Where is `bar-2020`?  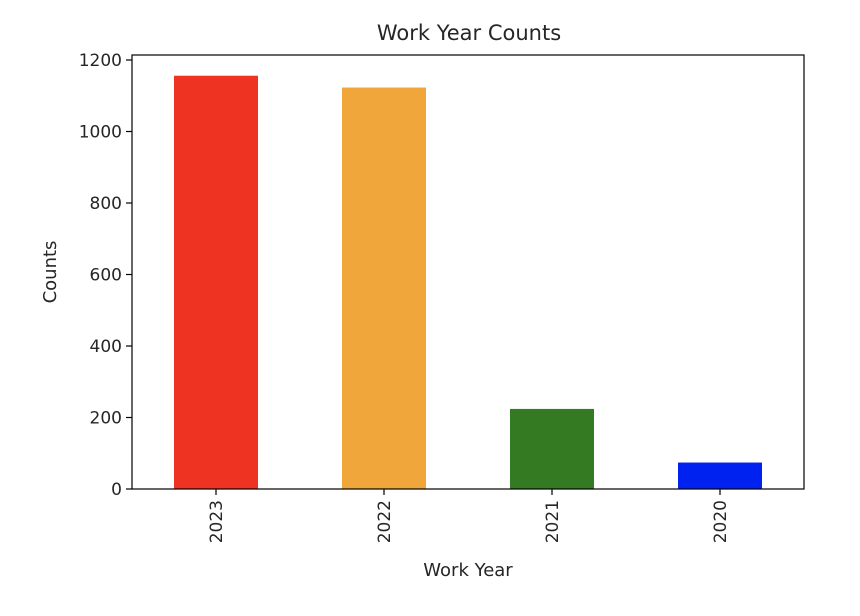
bar-2020 is located at coordinates (720, 475).